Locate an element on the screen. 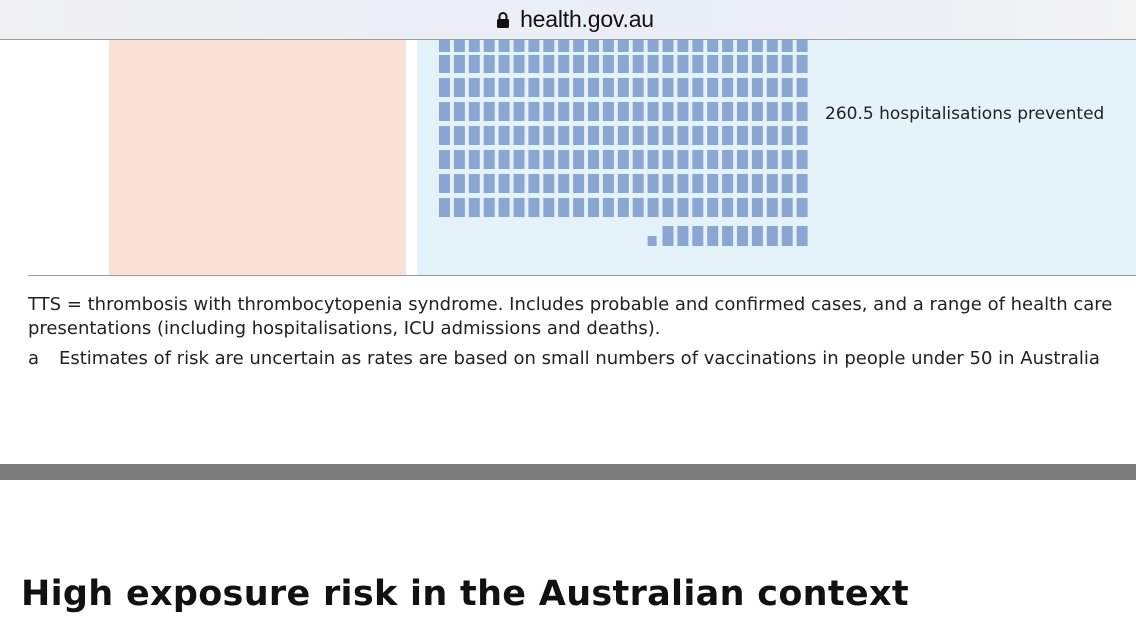  risk-panel is located at coordinates (257, 157).